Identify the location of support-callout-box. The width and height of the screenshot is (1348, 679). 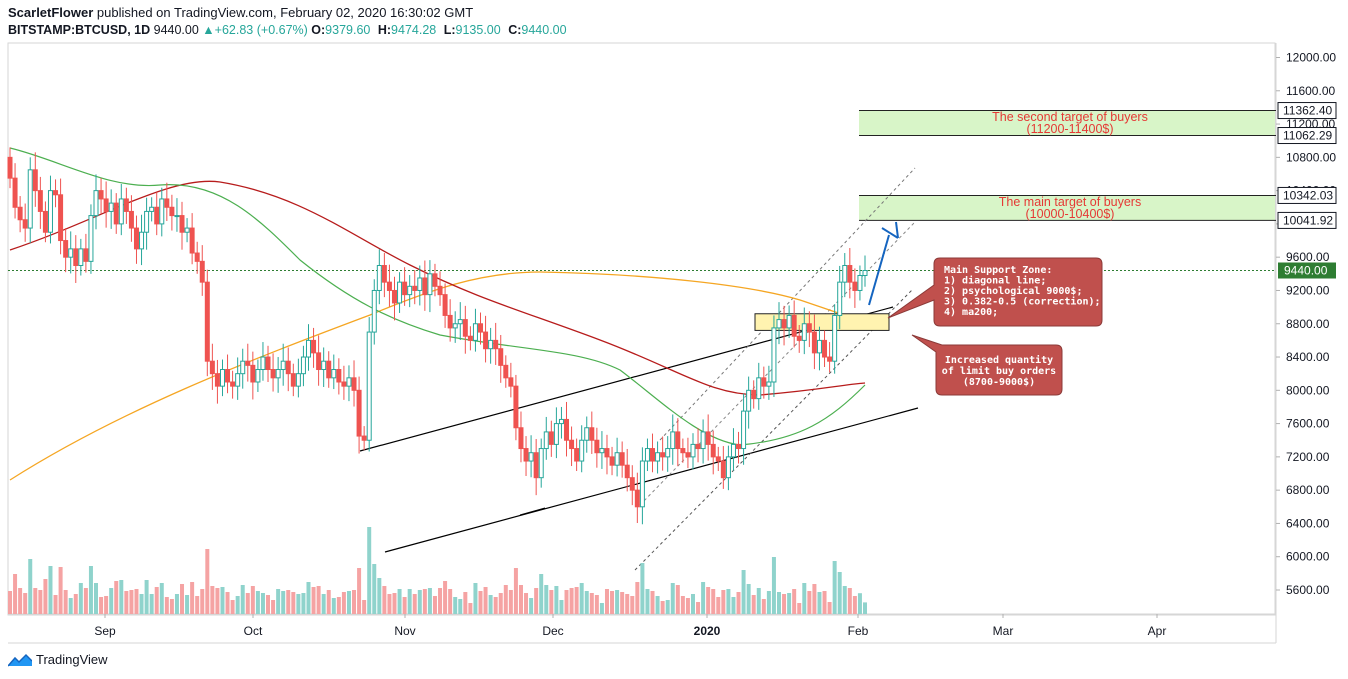
(995, 292).